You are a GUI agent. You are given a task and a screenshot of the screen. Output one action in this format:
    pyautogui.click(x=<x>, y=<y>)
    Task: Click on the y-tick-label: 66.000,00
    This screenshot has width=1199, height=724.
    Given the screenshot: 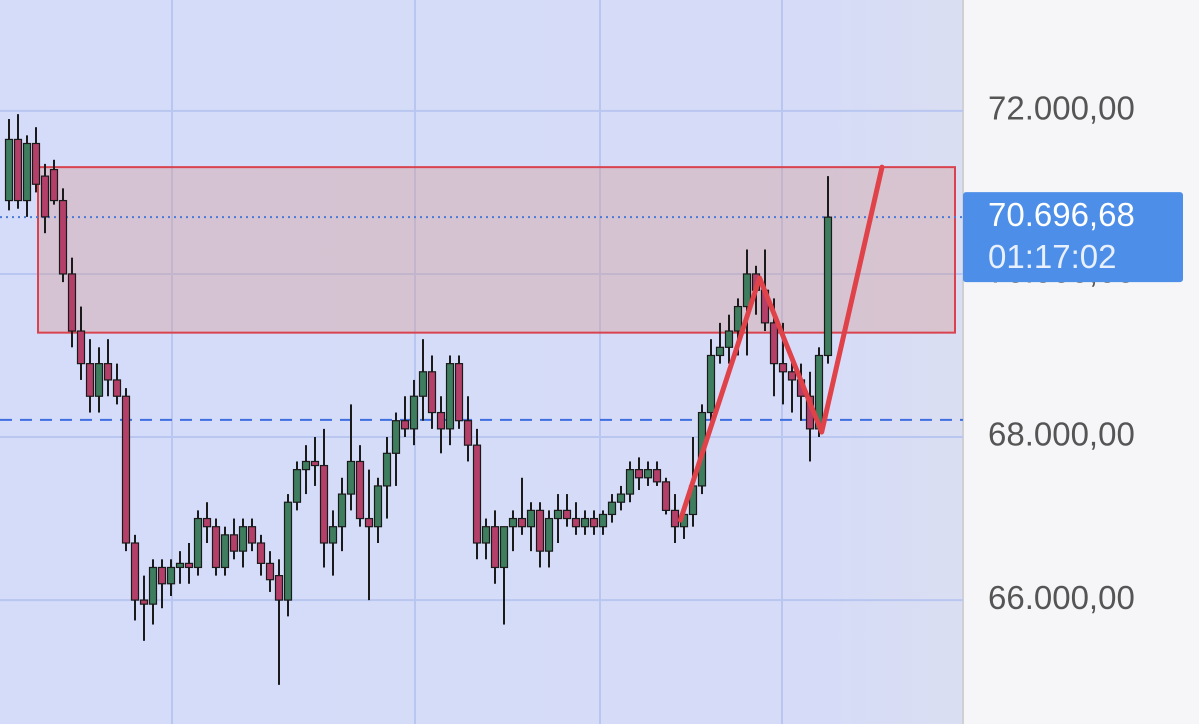 What is the action you would take?
    pyautogui.click(x=1061, y=597)
    